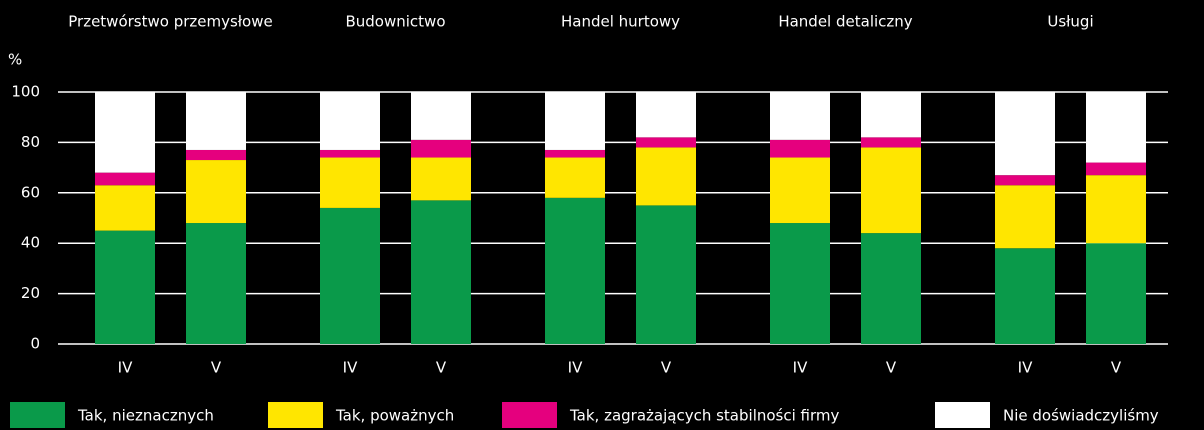 Image resolution: width=1204 pixels, height=430 pixels. What do you see at coordinates (704, 416) in the screenshot?
I see `legend-label: Tak, zagrażających stabilności firmy` at bounding box center [704, 416].